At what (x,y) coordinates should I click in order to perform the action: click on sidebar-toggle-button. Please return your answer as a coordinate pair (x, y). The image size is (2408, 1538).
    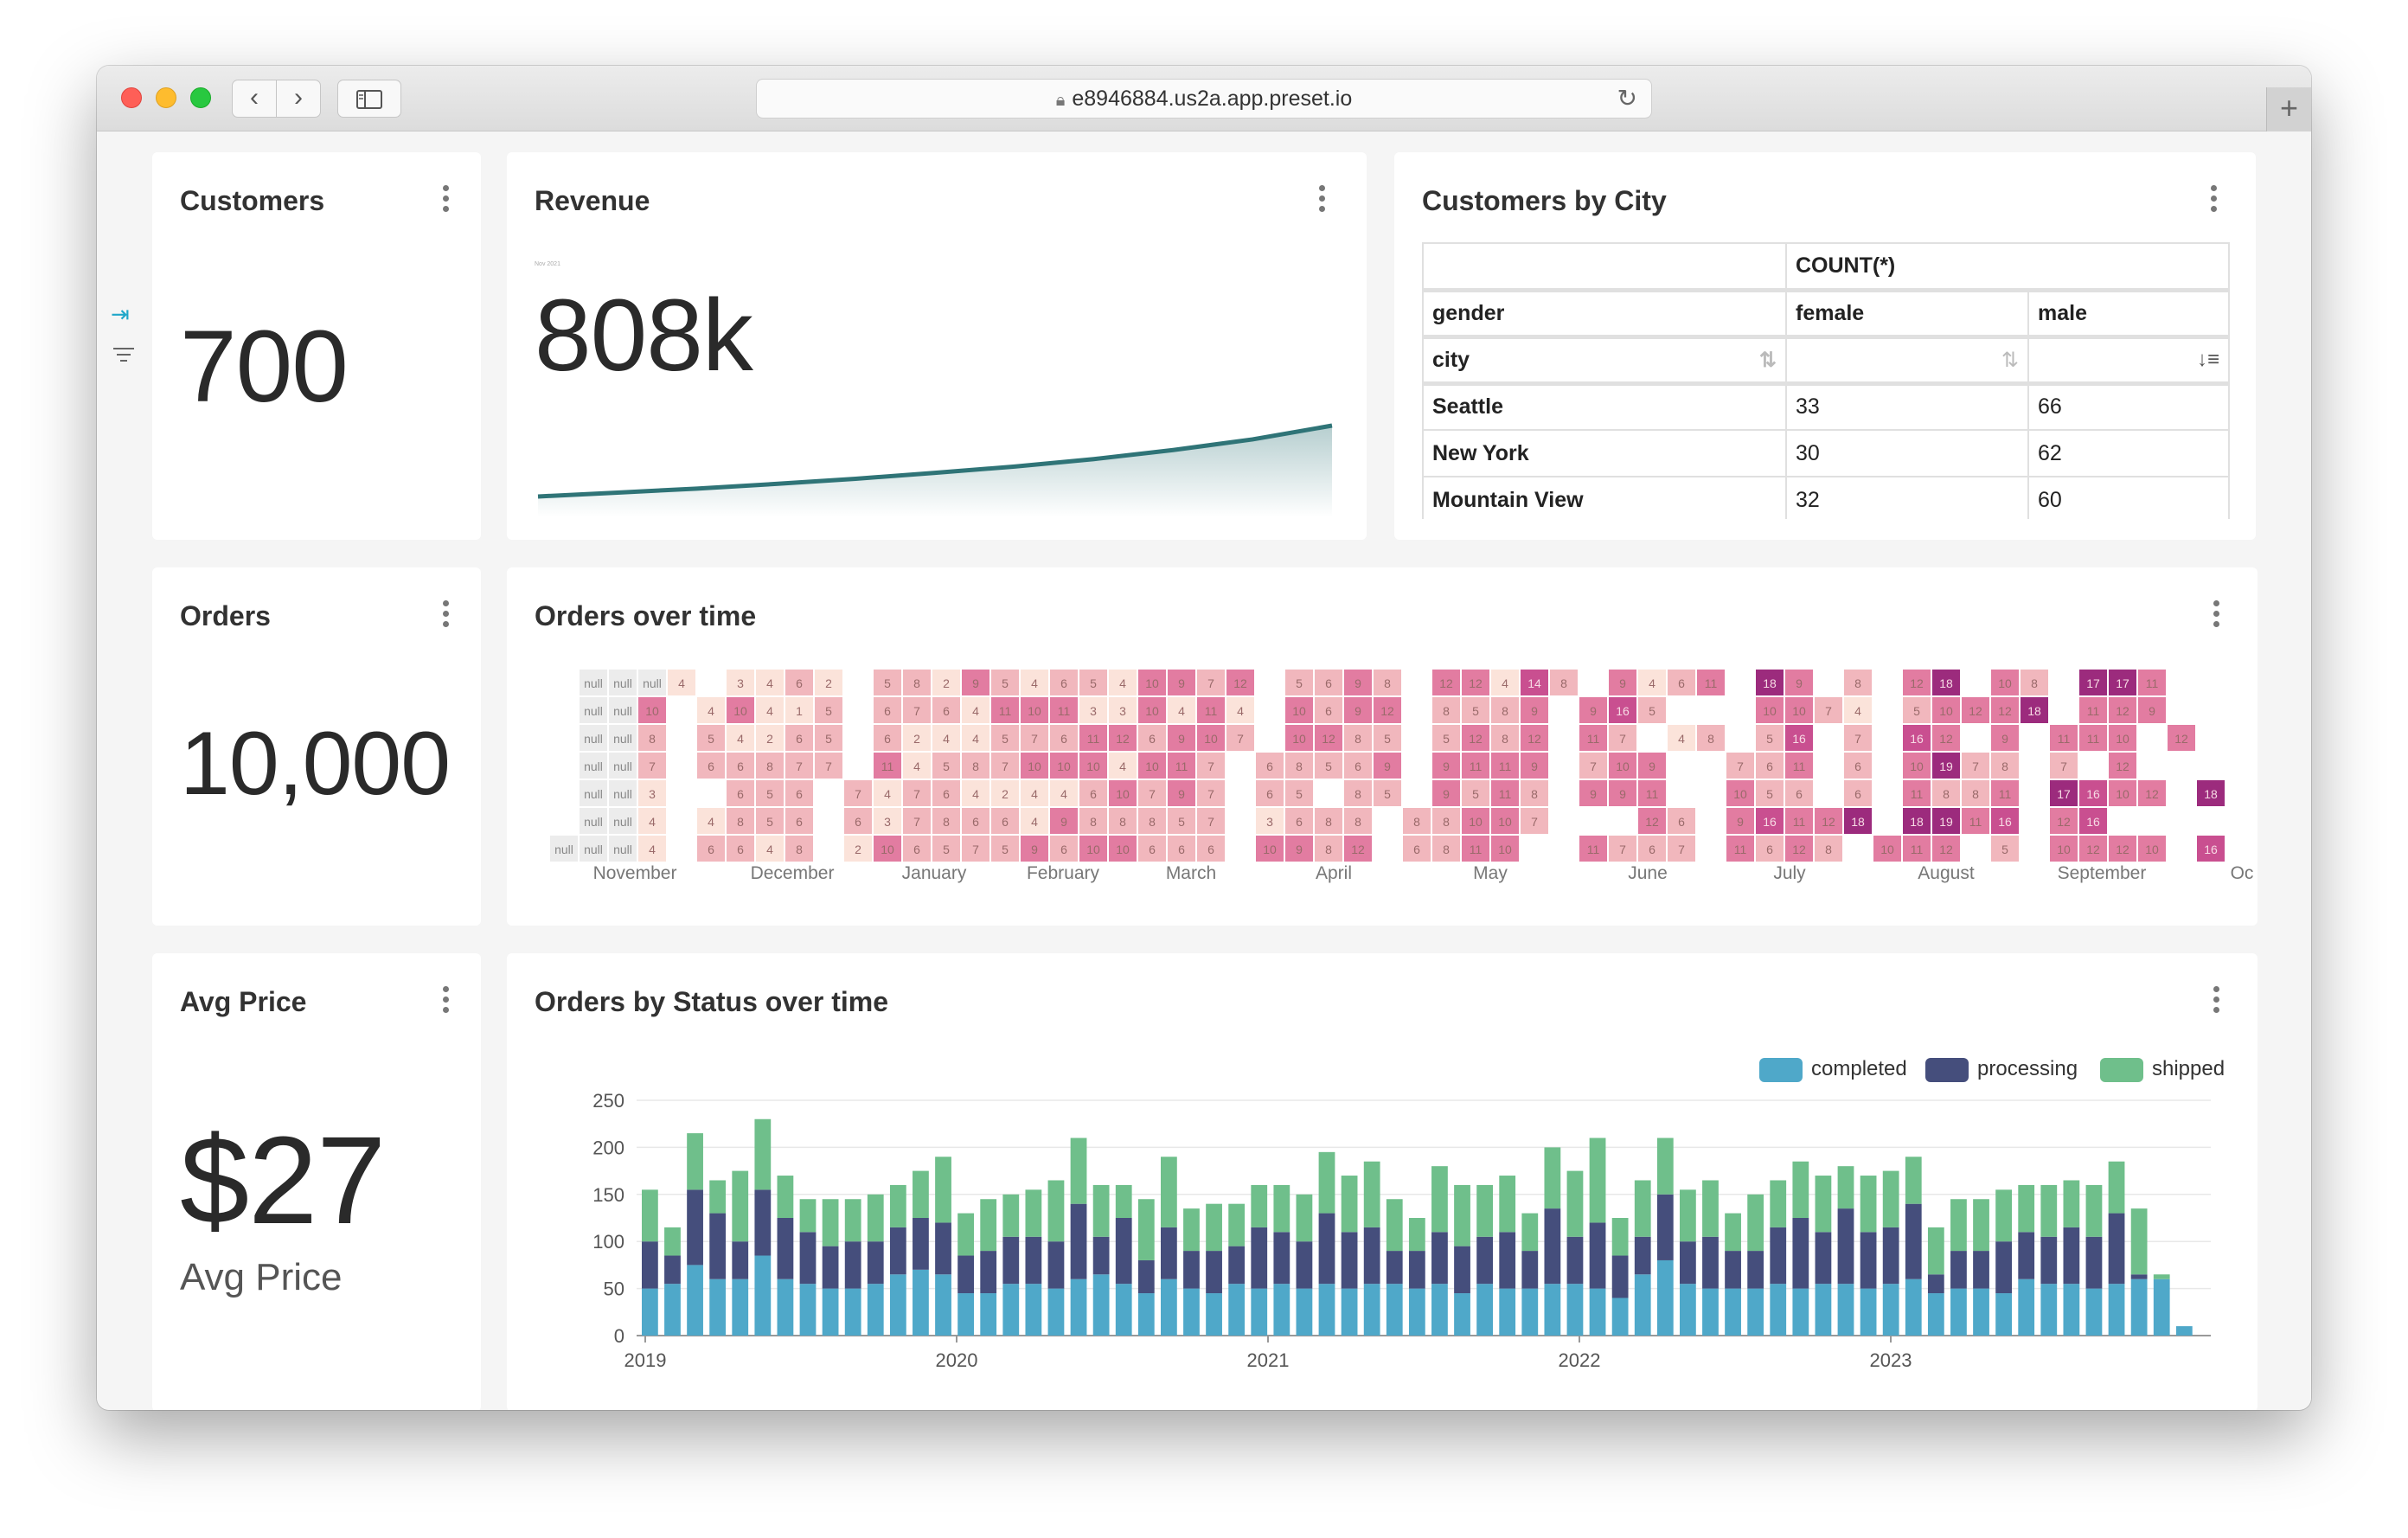
    Looking at the image, I should click on (369, 99).